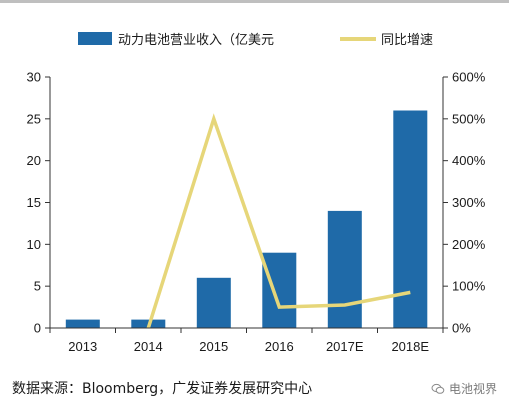 Image resolution: width=509 pixels, height=404 pixels. I want to click on y-left-tick-label: 25, so click(34, 118).